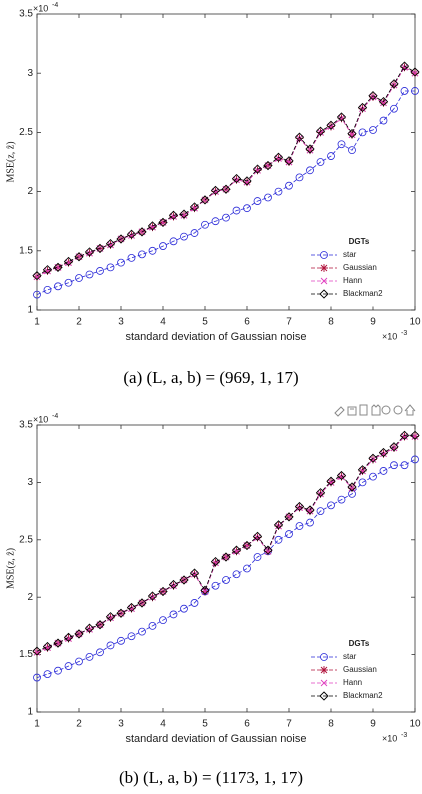  What do you see at coordinates (55, 416) in the screenshot?
I see `y-exponent: -4` at bounding box center [55, 416].